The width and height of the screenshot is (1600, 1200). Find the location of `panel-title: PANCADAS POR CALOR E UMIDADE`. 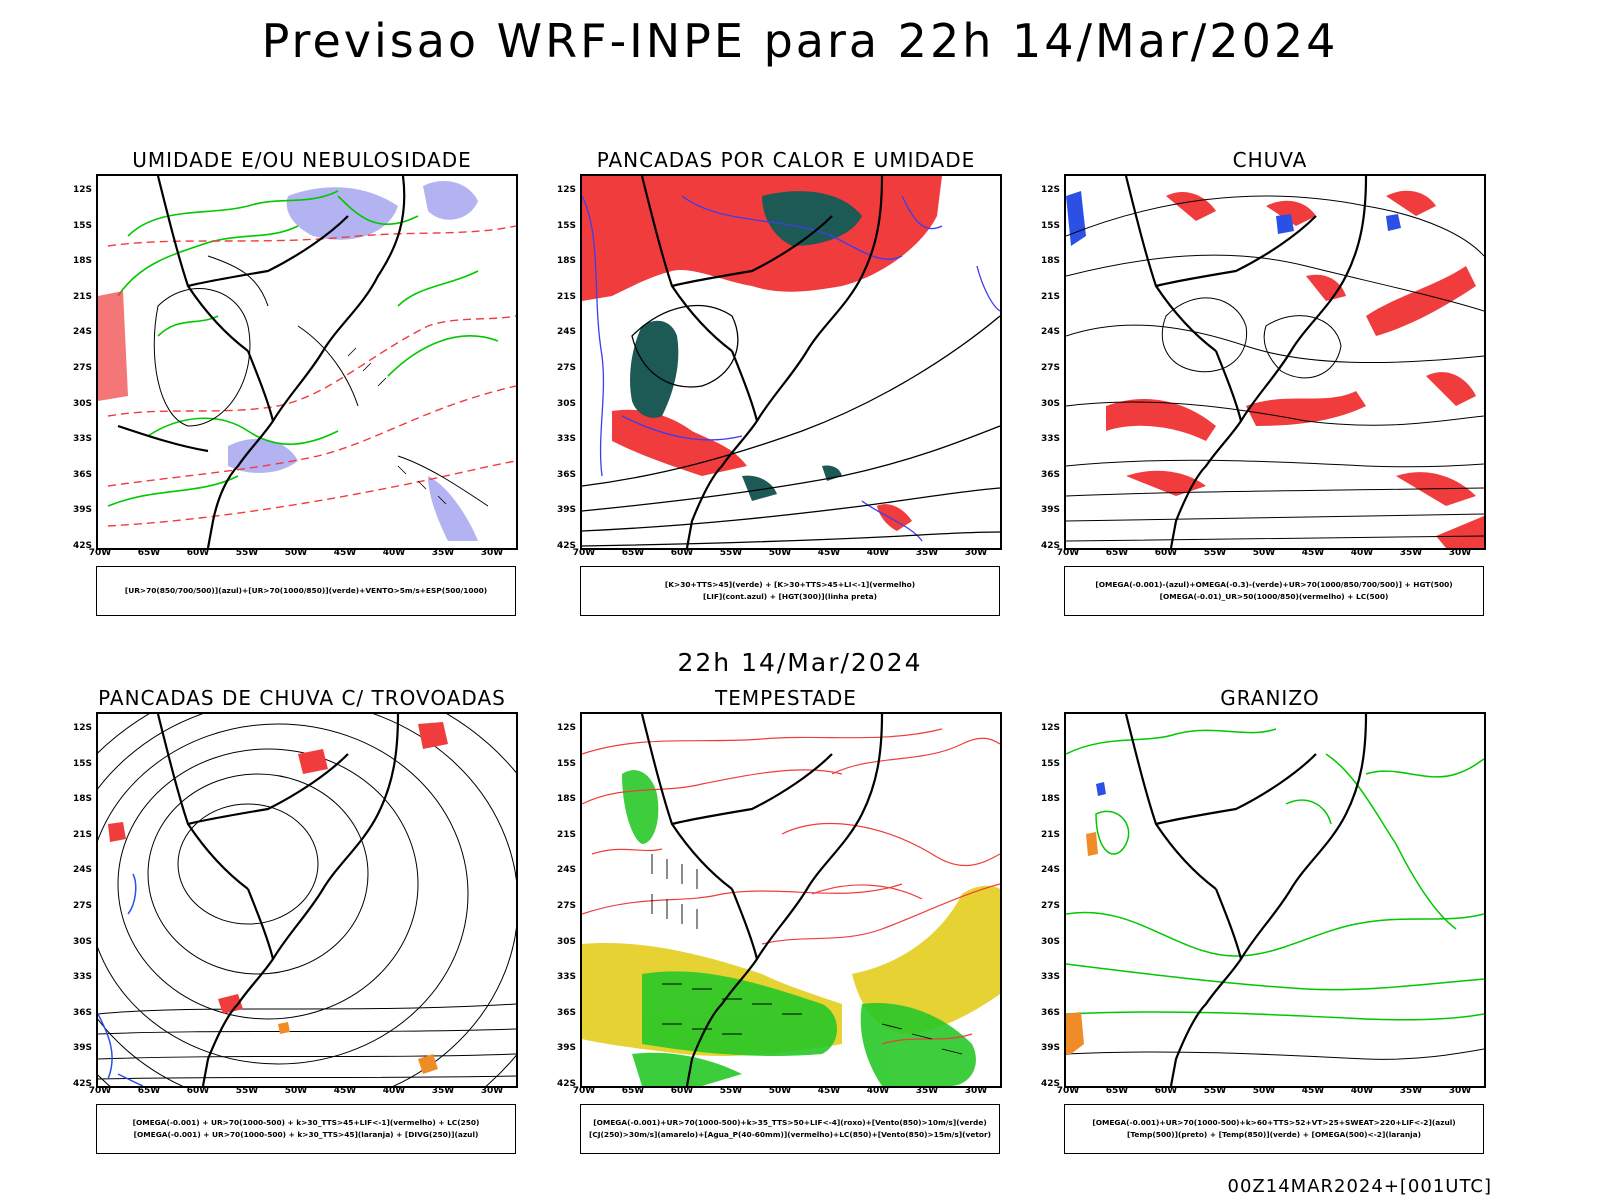

panel-title: PANCADAS POR CALOR E UMIDADE is located at coordinates (786, 160).